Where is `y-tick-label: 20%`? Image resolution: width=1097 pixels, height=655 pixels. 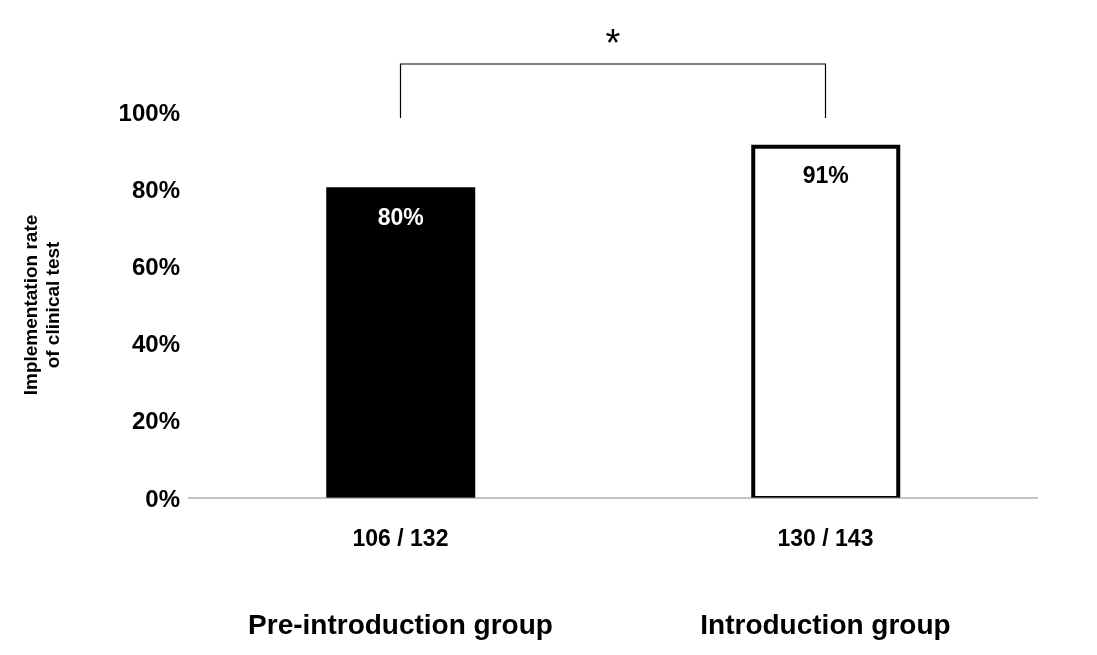 y-tick-label: 20% is located at coordinates (155, 421).